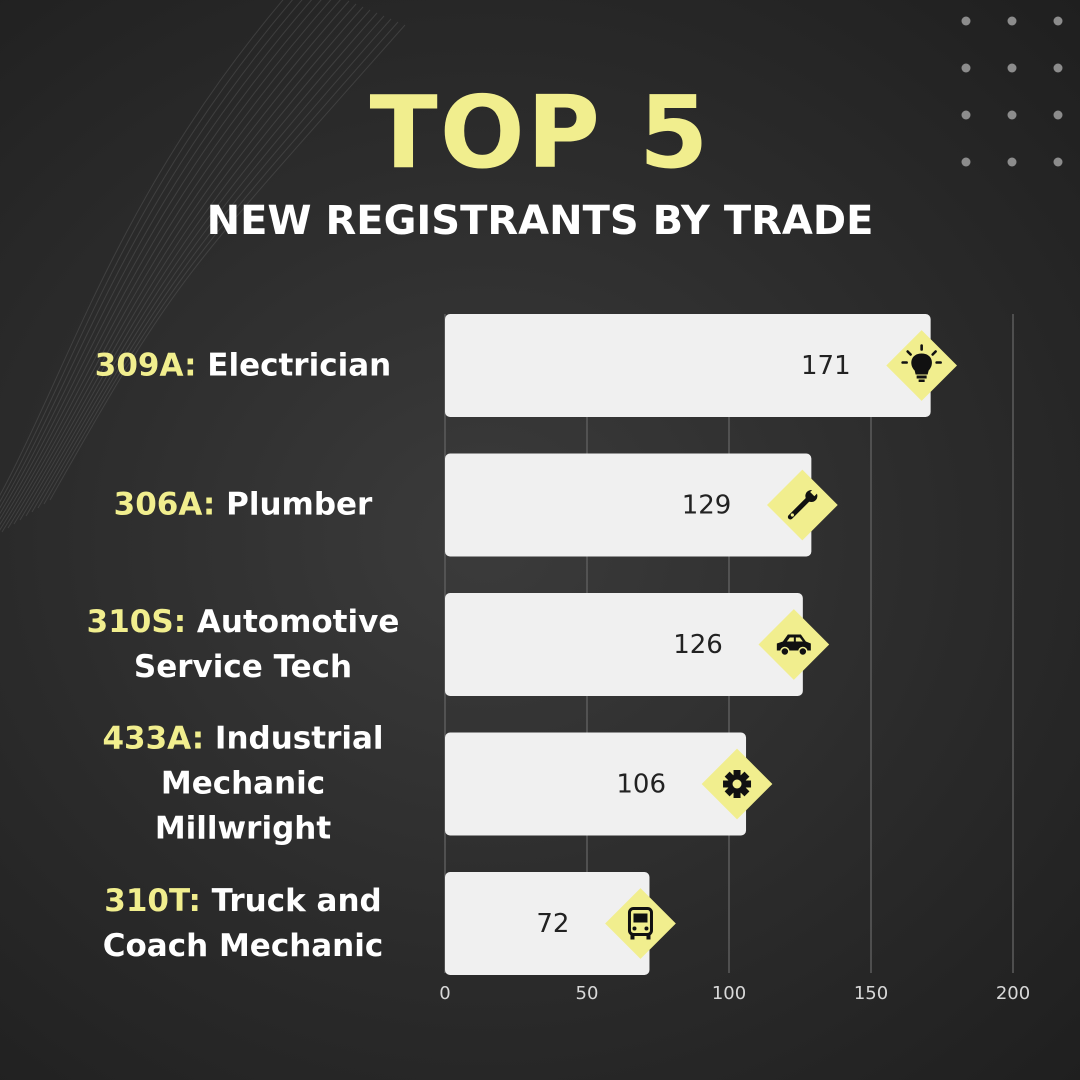  Describe the element at coordinates (587, 993) in the screenshot. I see `x-tick-label: 50` at that location.